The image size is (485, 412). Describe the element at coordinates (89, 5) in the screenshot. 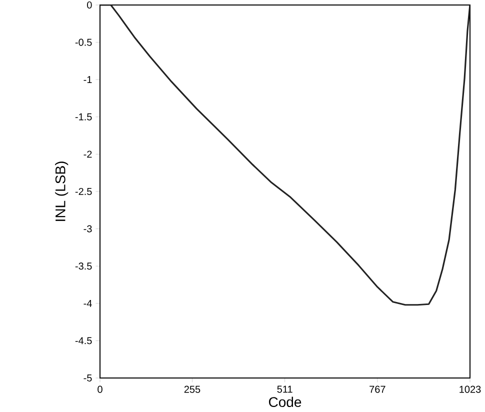

I see `y-tick-label: 0` at that location.